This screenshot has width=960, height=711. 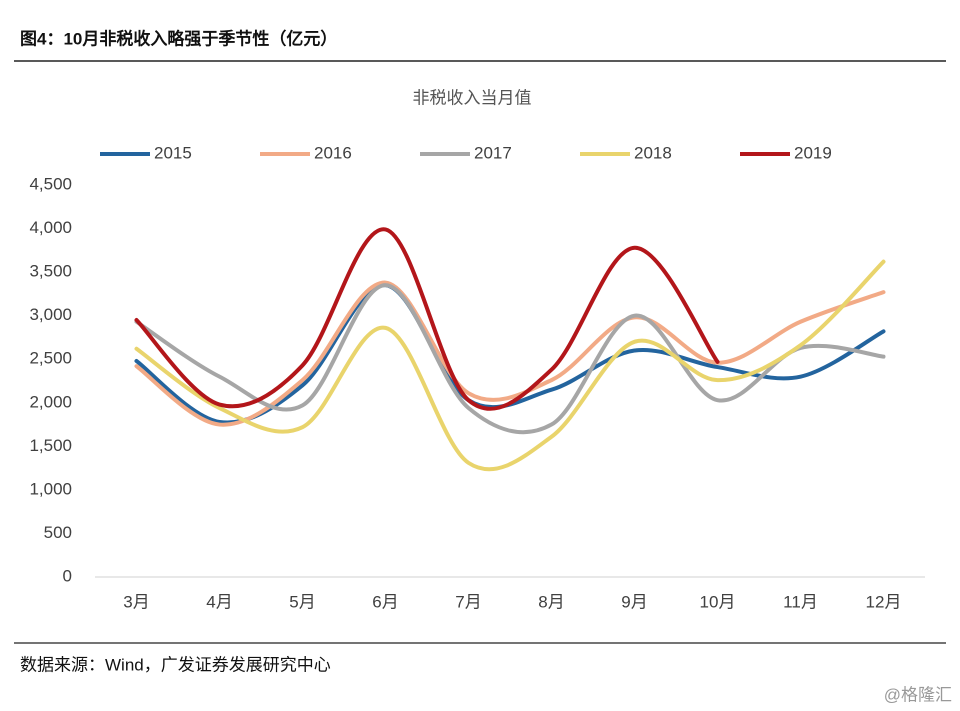 I want to click on legend-label: 2017, so click(x=493, y=152).